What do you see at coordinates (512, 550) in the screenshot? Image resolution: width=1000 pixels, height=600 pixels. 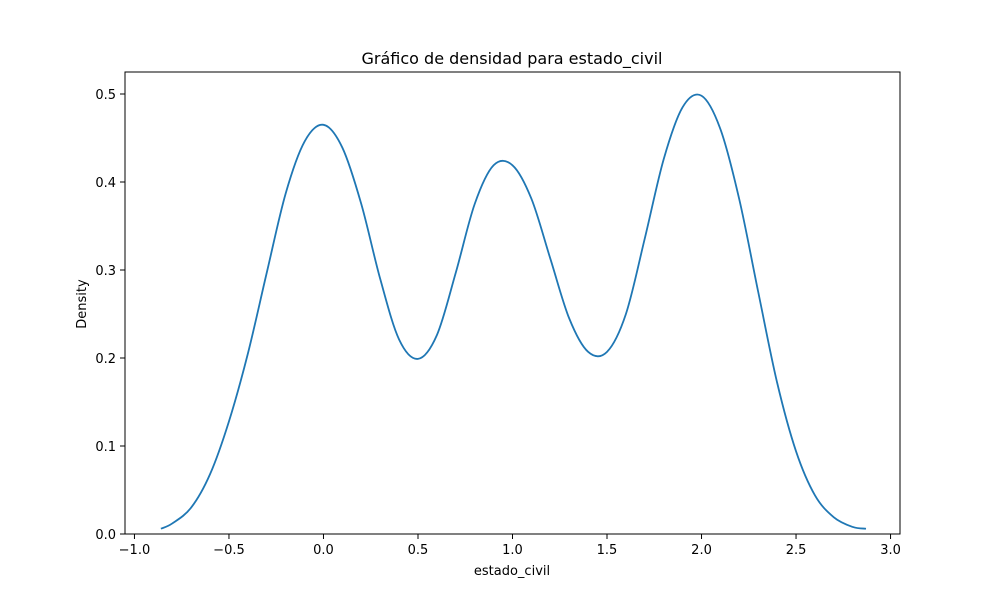 I see `x-tick-label: 1.0` at bounding box center [512, 550].